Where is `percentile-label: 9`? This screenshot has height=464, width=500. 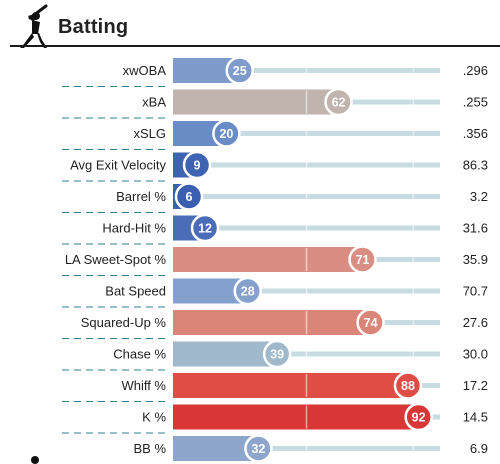
percentile-label: 9 is located at coordinates (197, 166).